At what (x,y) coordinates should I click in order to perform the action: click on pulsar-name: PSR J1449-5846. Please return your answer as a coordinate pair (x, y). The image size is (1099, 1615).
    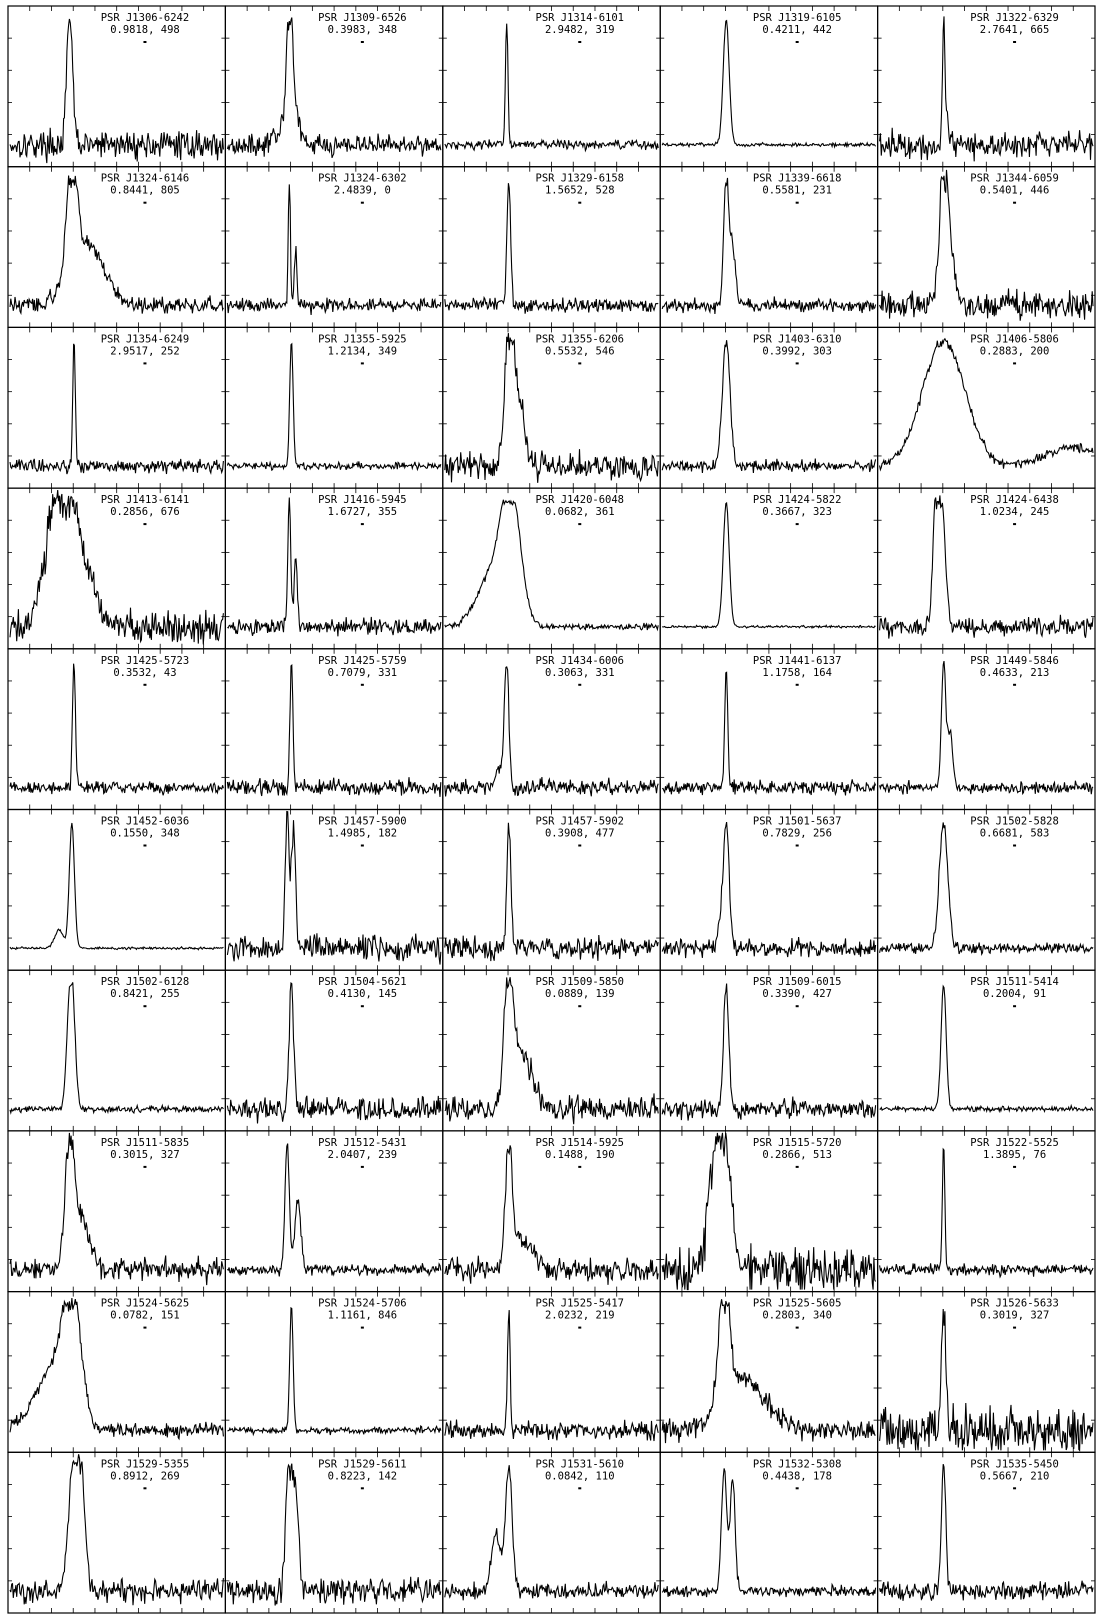
    Looking at the image, I should click on (1014, 661).